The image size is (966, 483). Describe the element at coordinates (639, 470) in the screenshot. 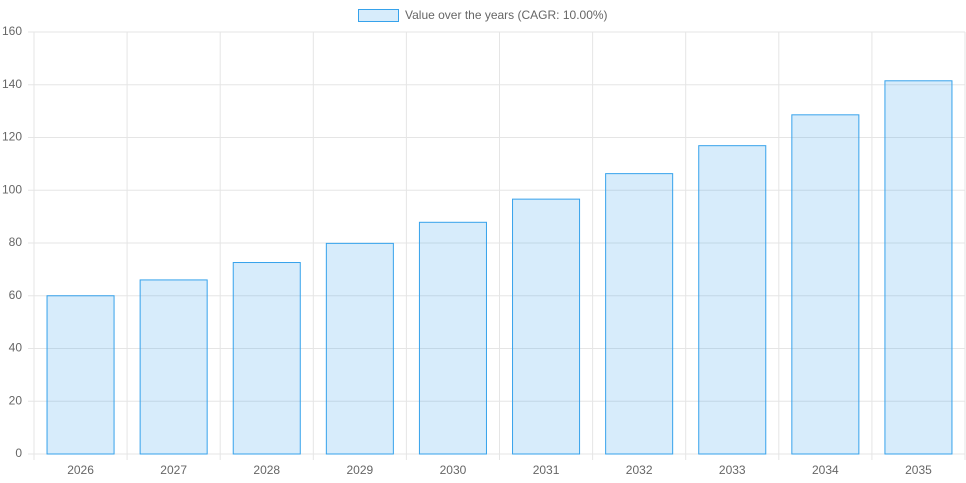

I see `x-tick-label: 2032` at that location.